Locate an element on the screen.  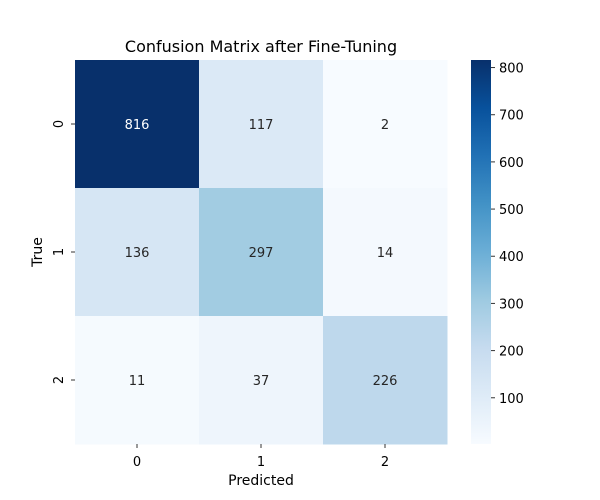
colorbar-tick-label: 100 is located at coordinates (511, 399).